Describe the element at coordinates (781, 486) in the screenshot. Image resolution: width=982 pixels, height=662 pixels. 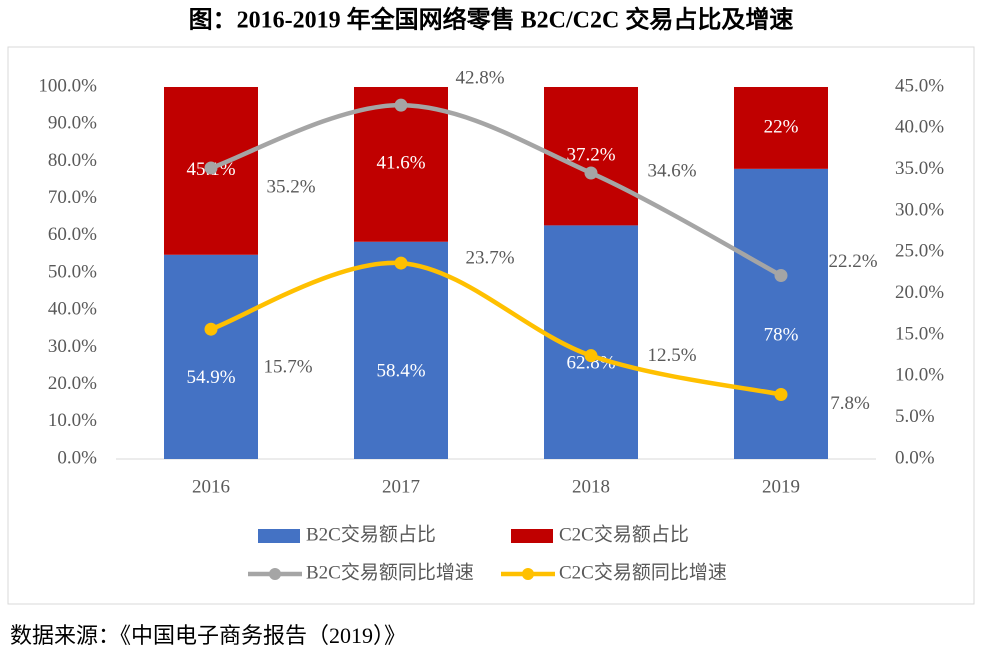
I see `x-tick-label: 2019` at that location.